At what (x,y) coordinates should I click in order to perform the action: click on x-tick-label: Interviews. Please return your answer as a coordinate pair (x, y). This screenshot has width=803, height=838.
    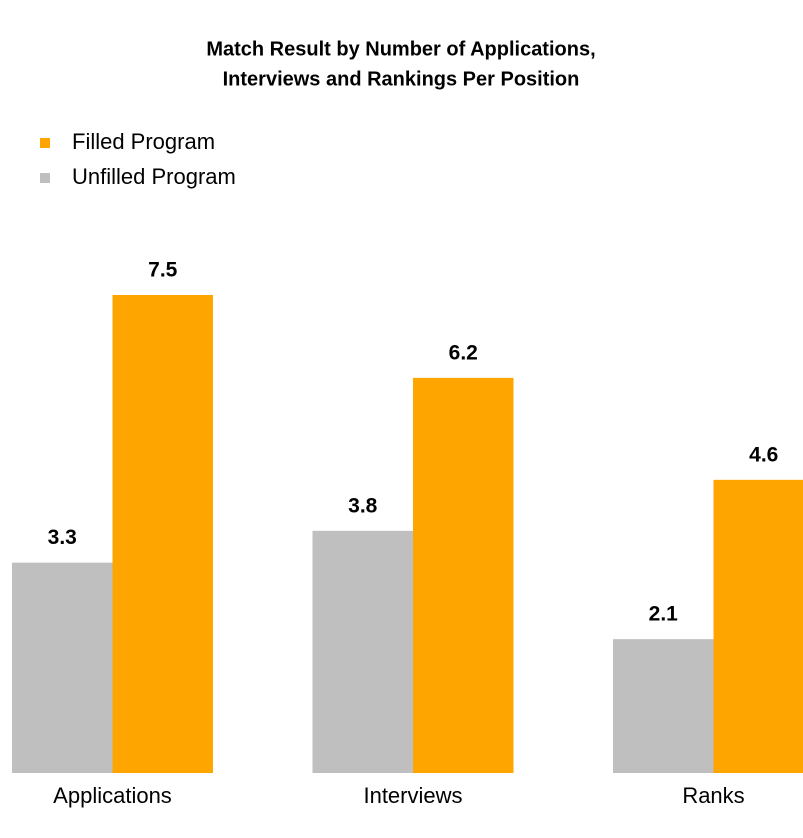
    Looking at the image, I should click on (412, 795).